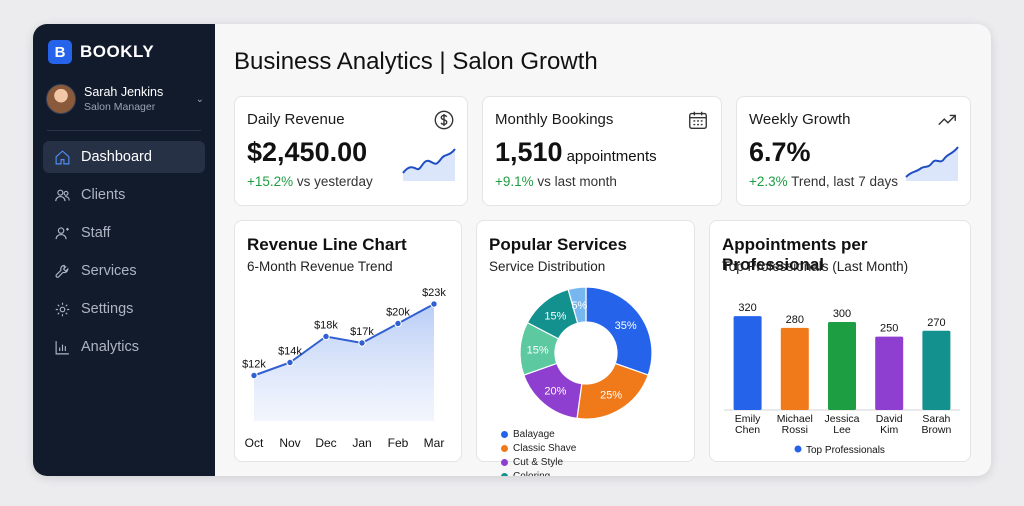  I want to click on chart-subtitle: Service Distribution, so click(547, 266).